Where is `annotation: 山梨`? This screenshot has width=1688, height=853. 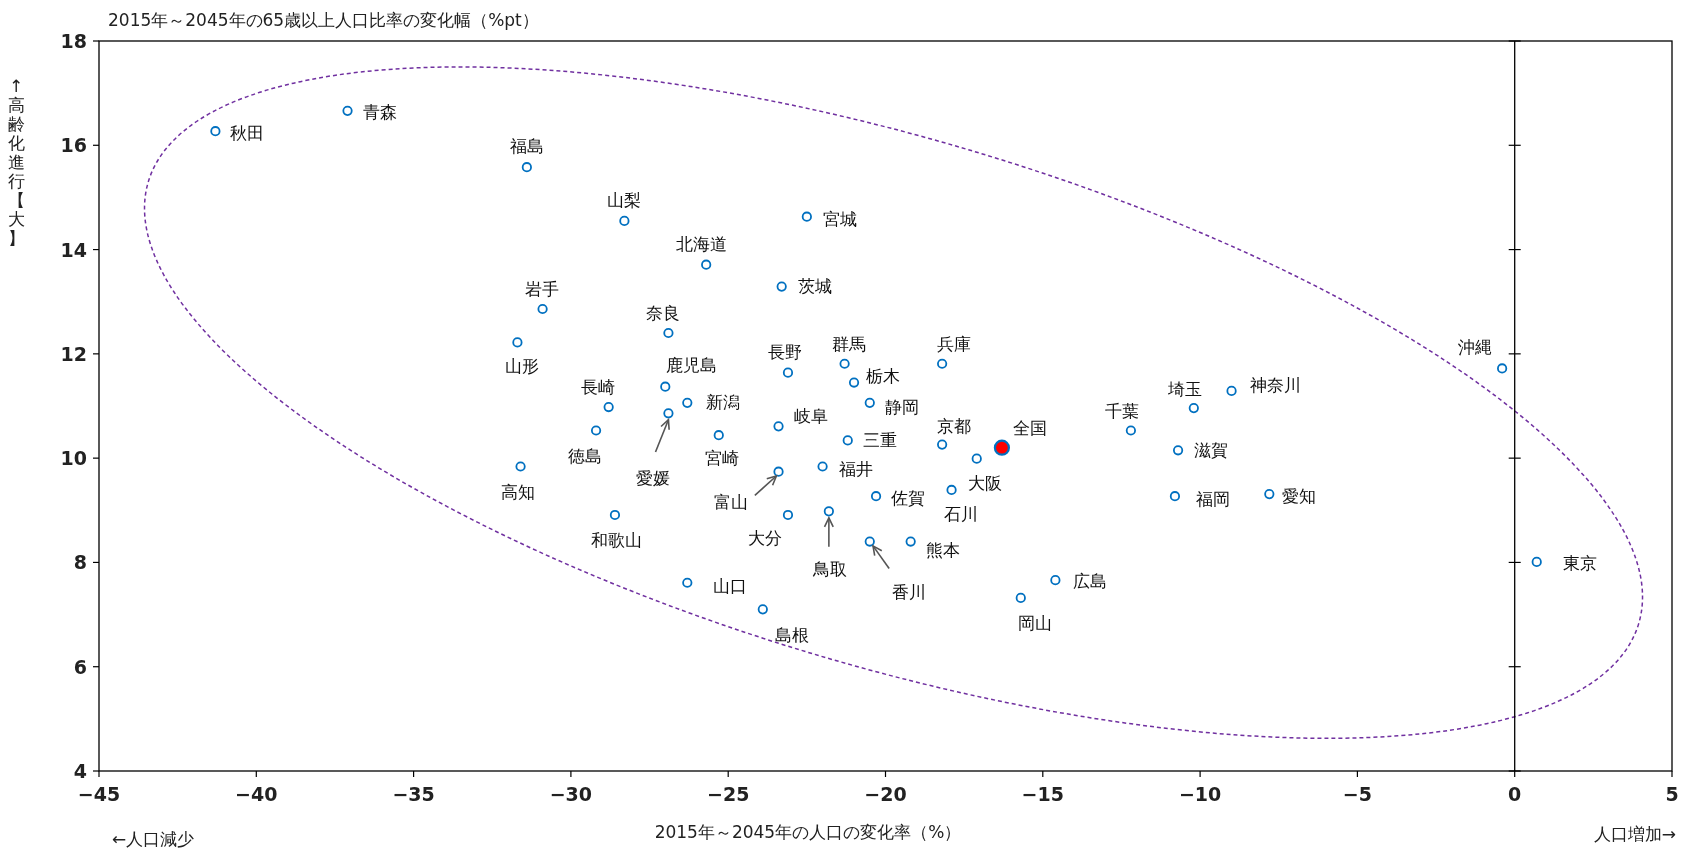
annotation: 山梨 is located at coordinates (624, 200).